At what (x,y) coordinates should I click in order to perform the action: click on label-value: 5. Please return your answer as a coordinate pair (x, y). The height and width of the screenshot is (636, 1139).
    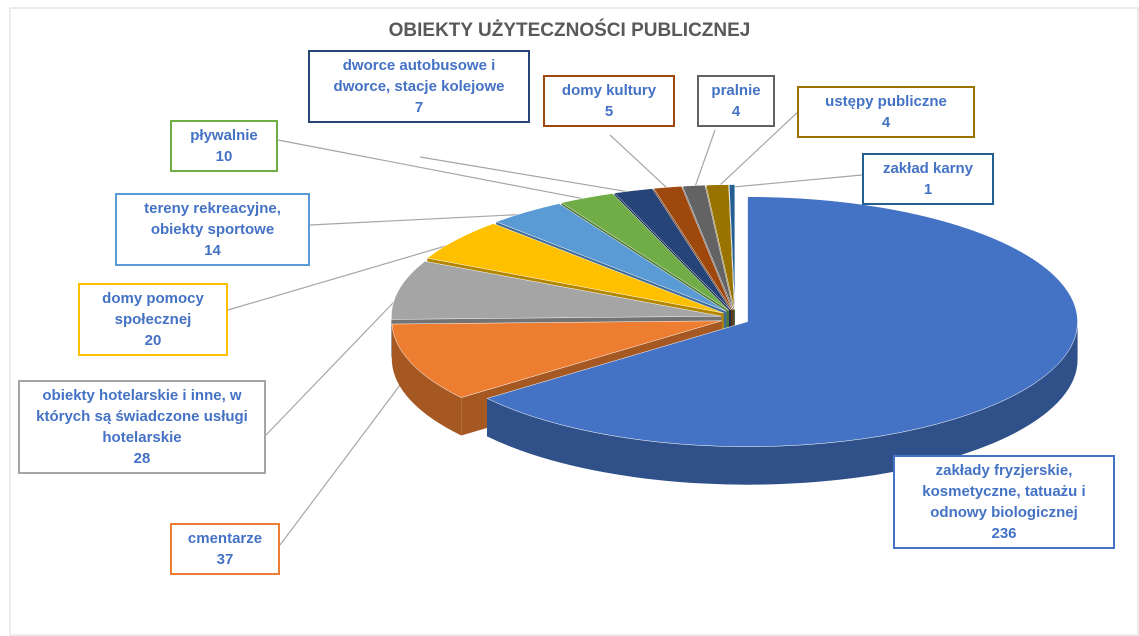
    Looking at the image, I should click on (609, 111).